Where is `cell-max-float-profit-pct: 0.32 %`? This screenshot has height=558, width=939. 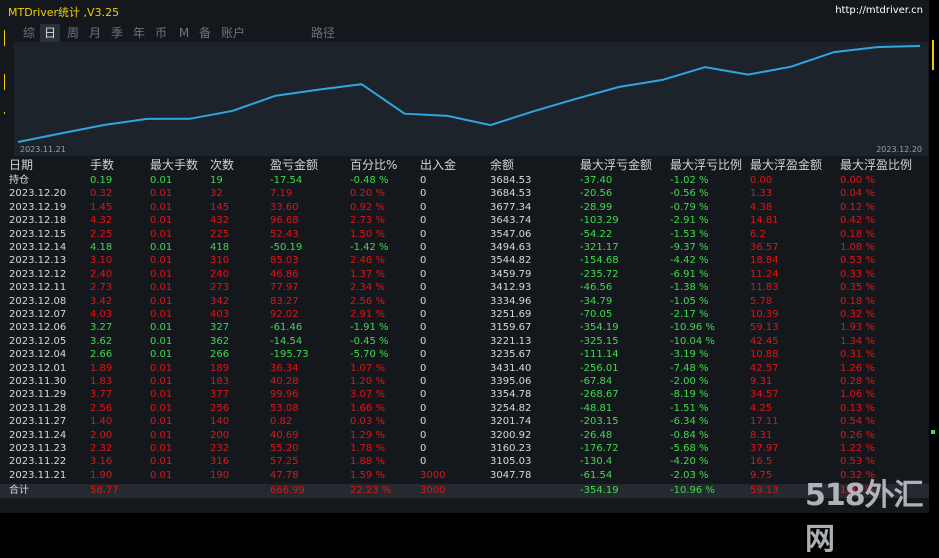
cell-max-float-profit-pct: 0.32 % is located at coordinates (857, 475).